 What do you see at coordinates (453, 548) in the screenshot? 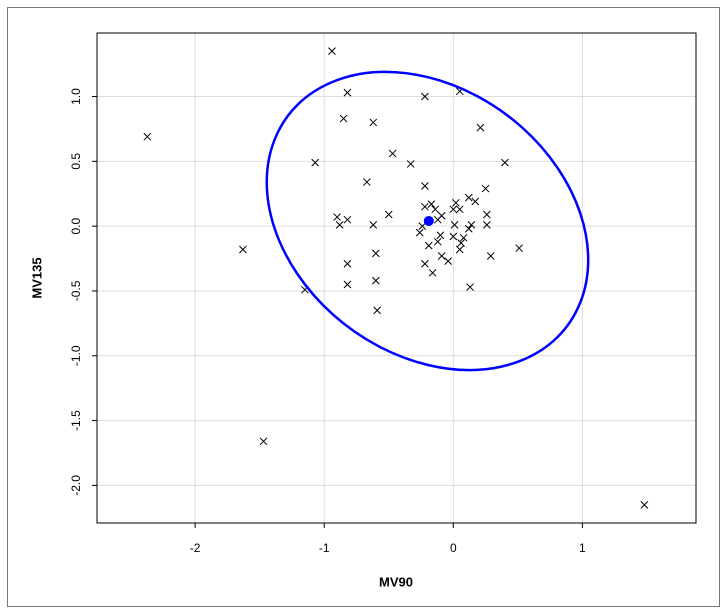
I see `x-tick-label: 0` at bounding box center [453, 548].